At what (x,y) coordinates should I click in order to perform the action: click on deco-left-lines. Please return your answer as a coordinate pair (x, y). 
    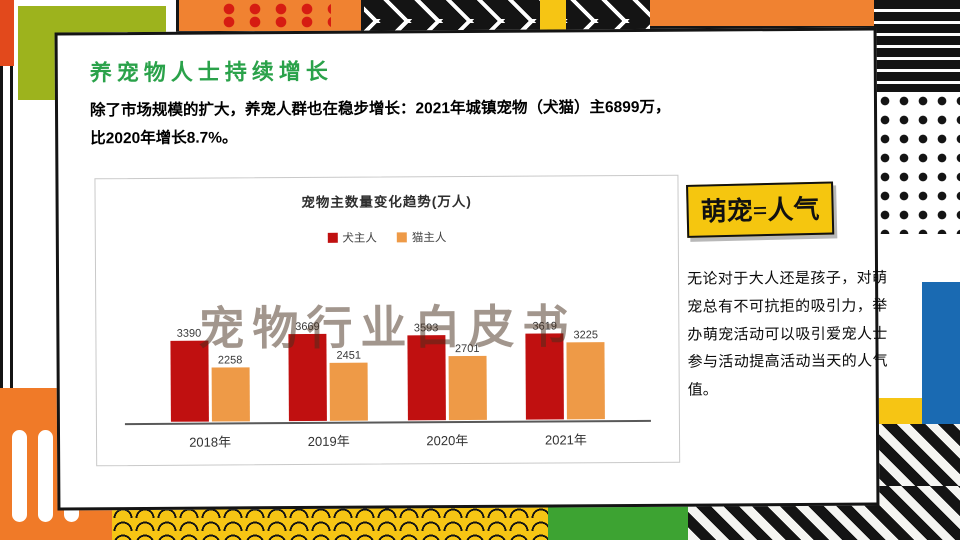
    Looking at the image, I should click on (8, 227).